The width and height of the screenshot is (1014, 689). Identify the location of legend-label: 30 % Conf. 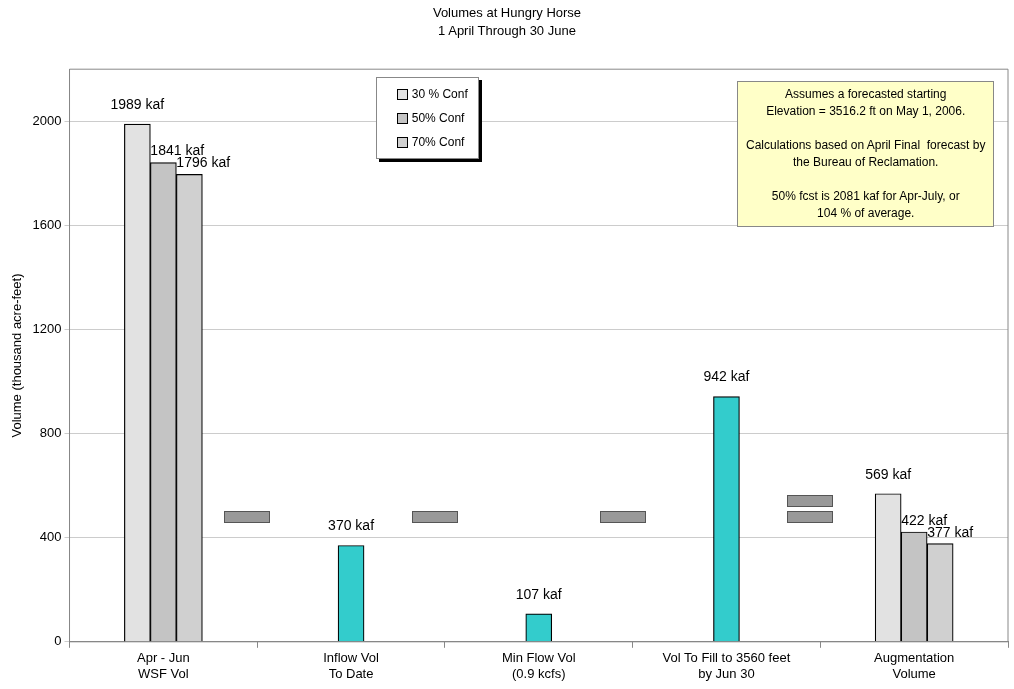
(439, 94).